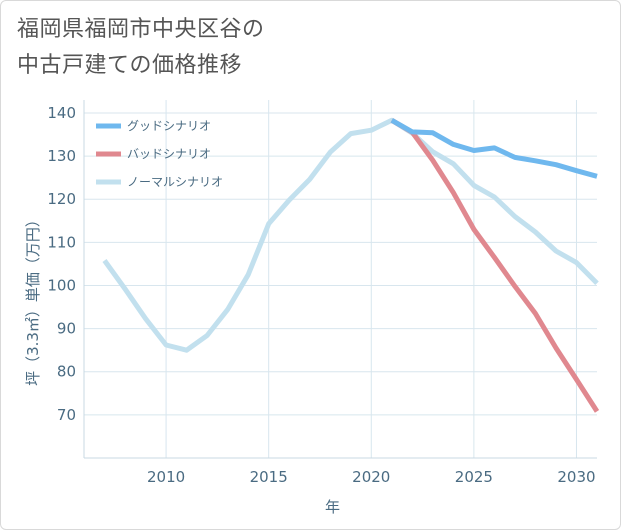 This screenshot has height=530, width=621. What do you see at coordinates (66, 329) in the screenshot?
I see `y-tick-label-90: 90` at bounding box center [66, 329].